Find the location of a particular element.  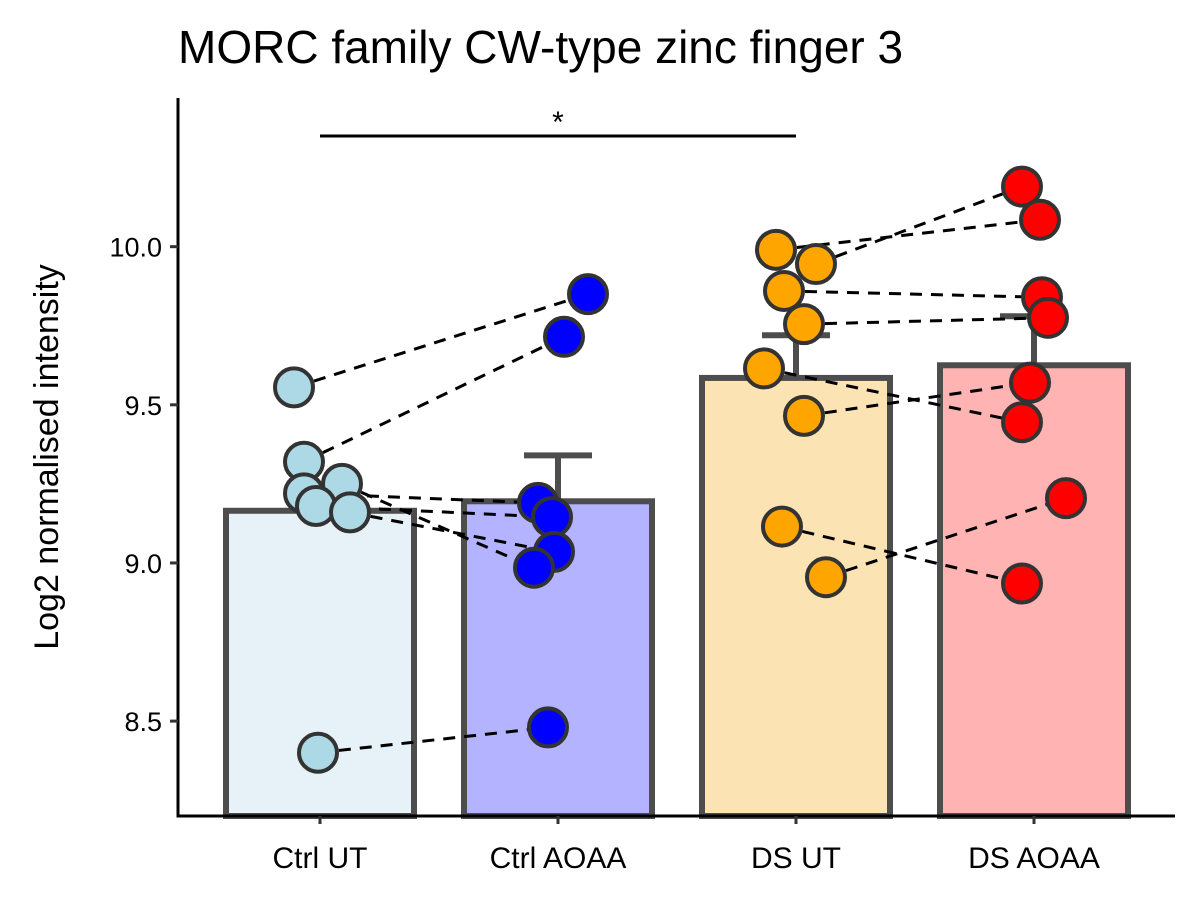

bar-ds-ut is located at coordinates (796, 596).